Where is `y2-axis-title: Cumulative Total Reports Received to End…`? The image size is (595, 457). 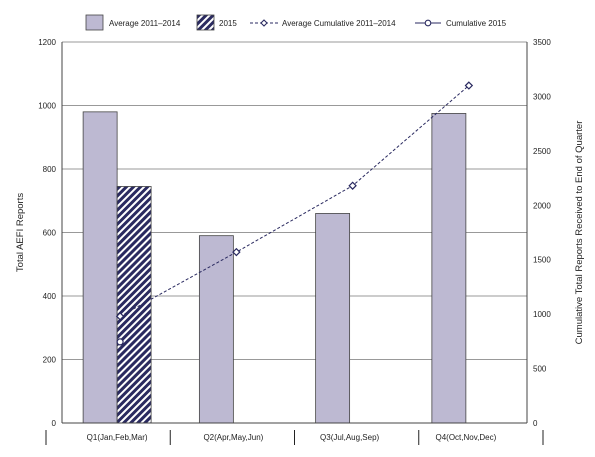 y2-axis-title: Cumulative Total Reports Received to End… is located at coordinates (579, 233).